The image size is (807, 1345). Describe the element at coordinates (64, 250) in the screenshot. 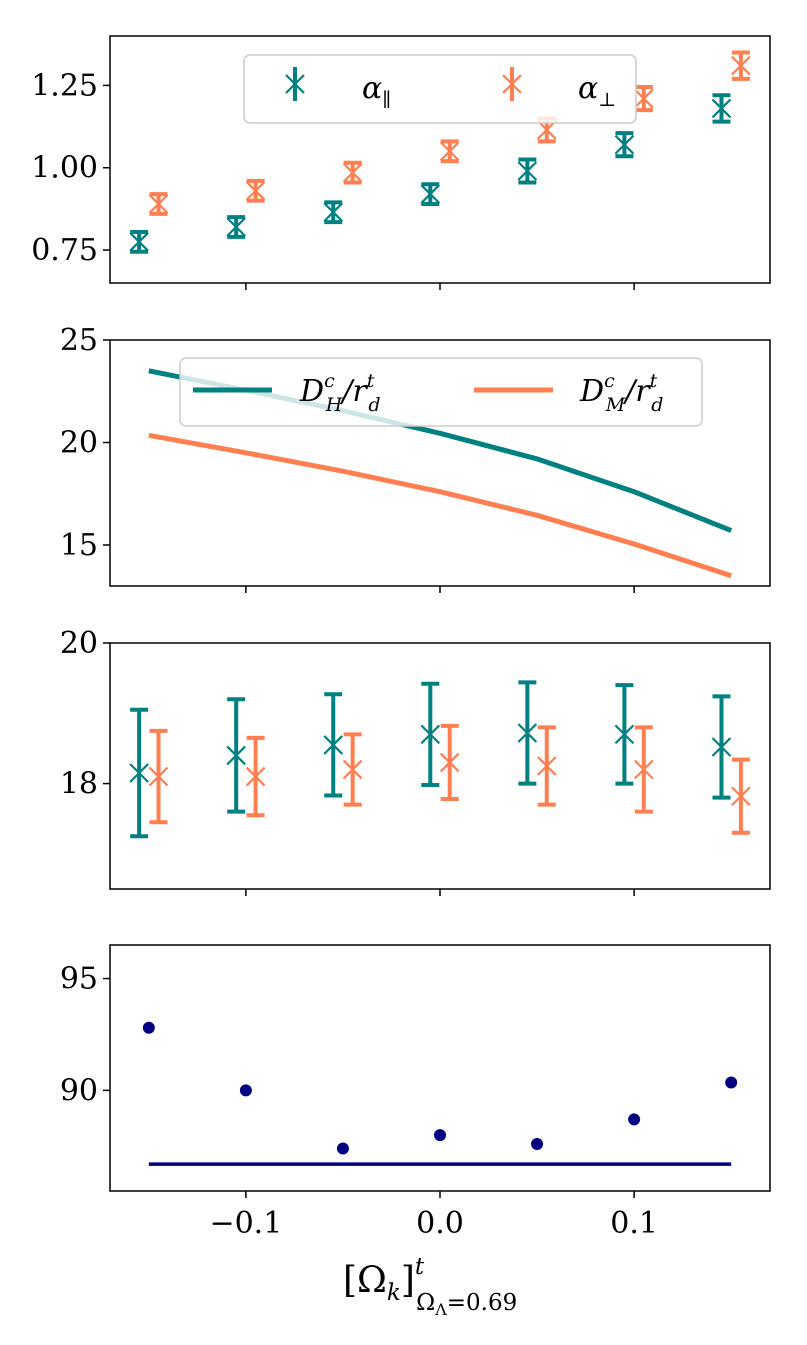

I see `y-tick-label: 0.75` at that location.